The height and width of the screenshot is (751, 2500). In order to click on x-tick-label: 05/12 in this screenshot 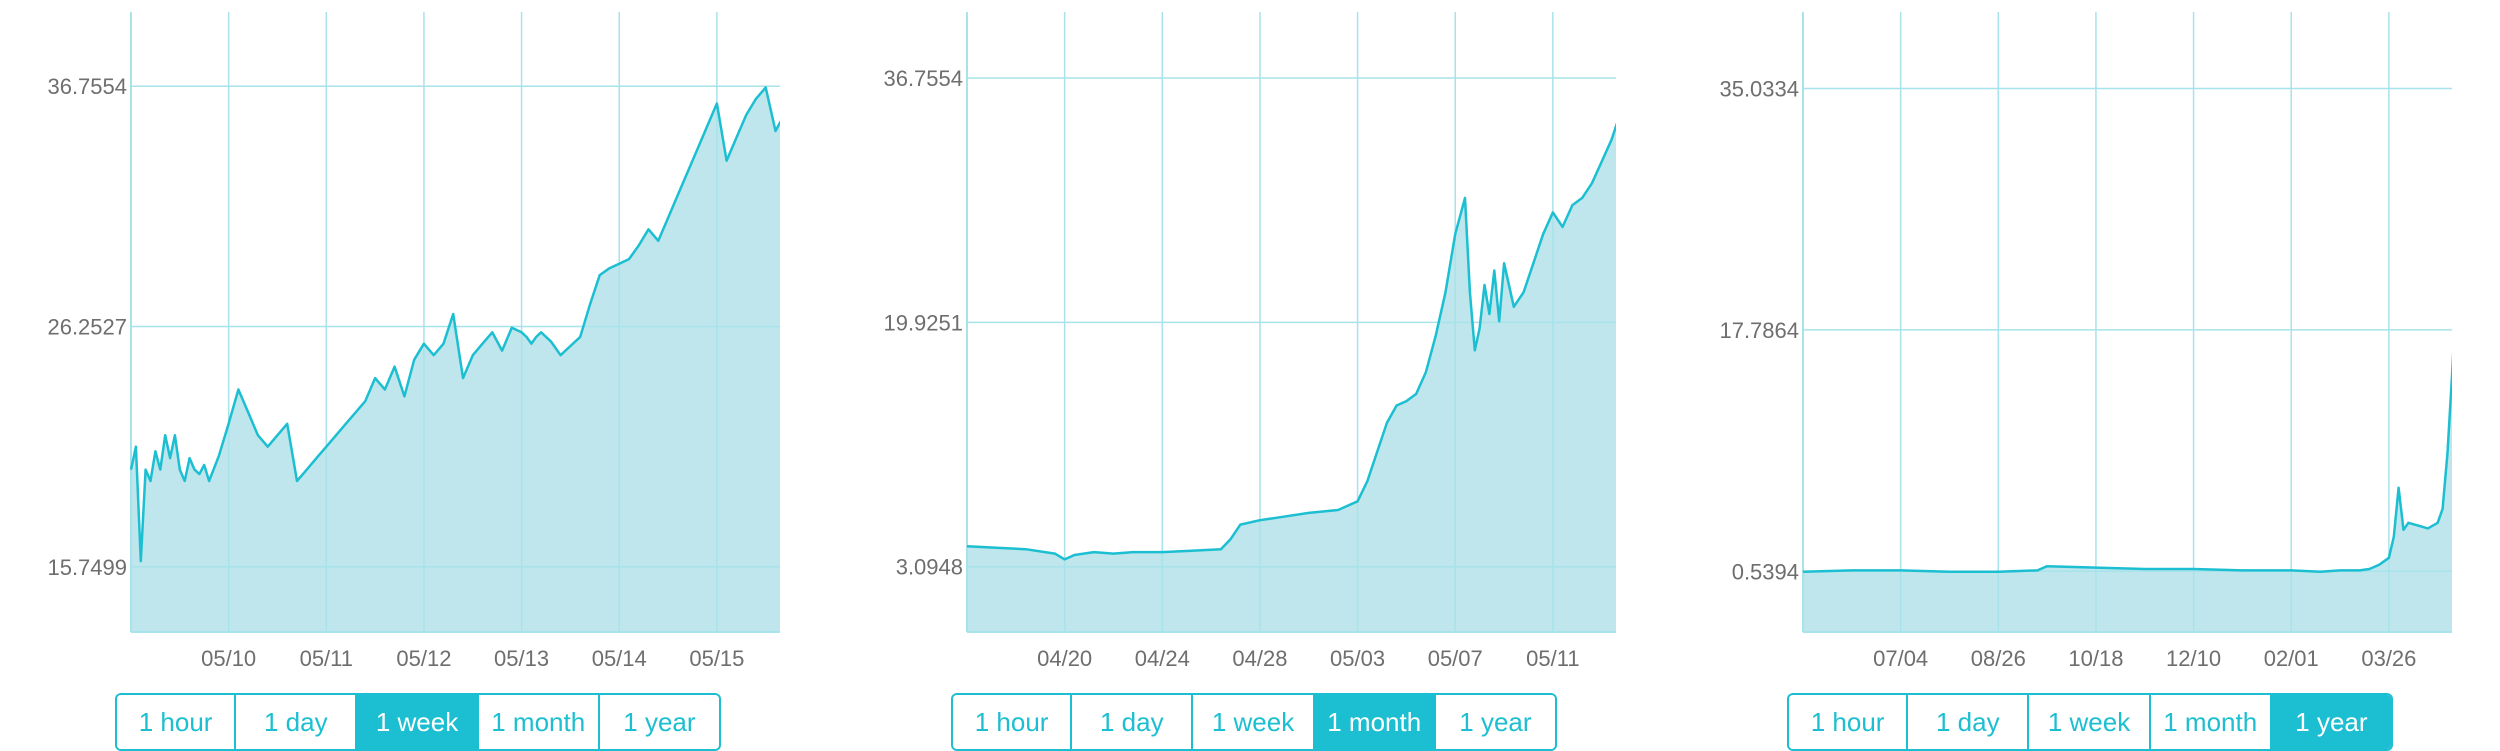, I will do `click(423, 658)`.